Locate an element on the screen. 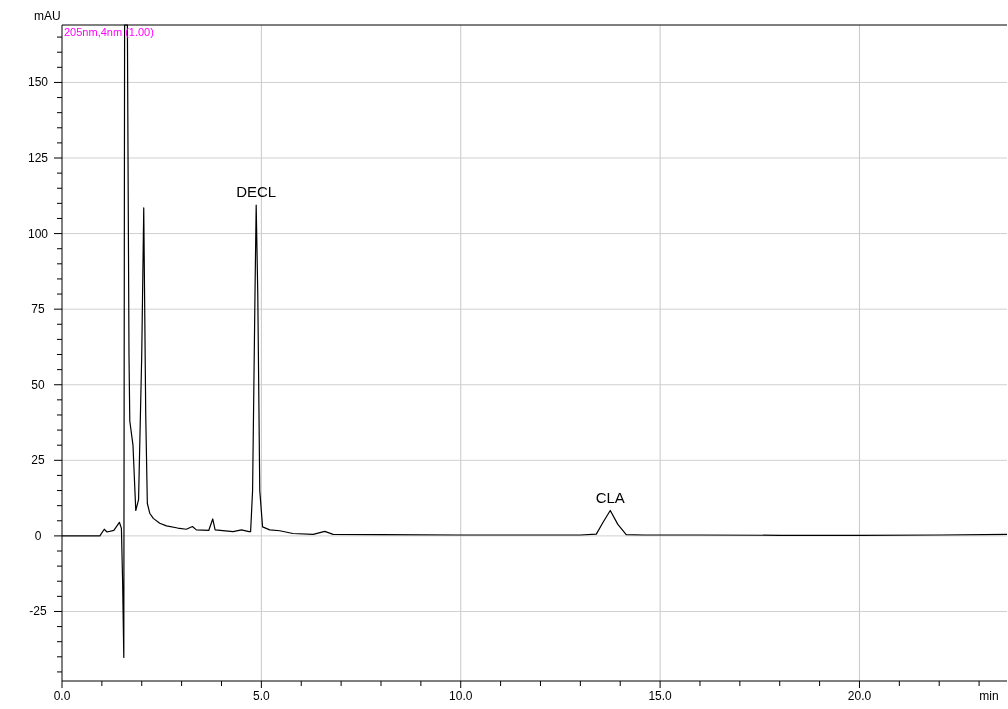  y-tick-label: -25 is located at coordinates (38, 611).